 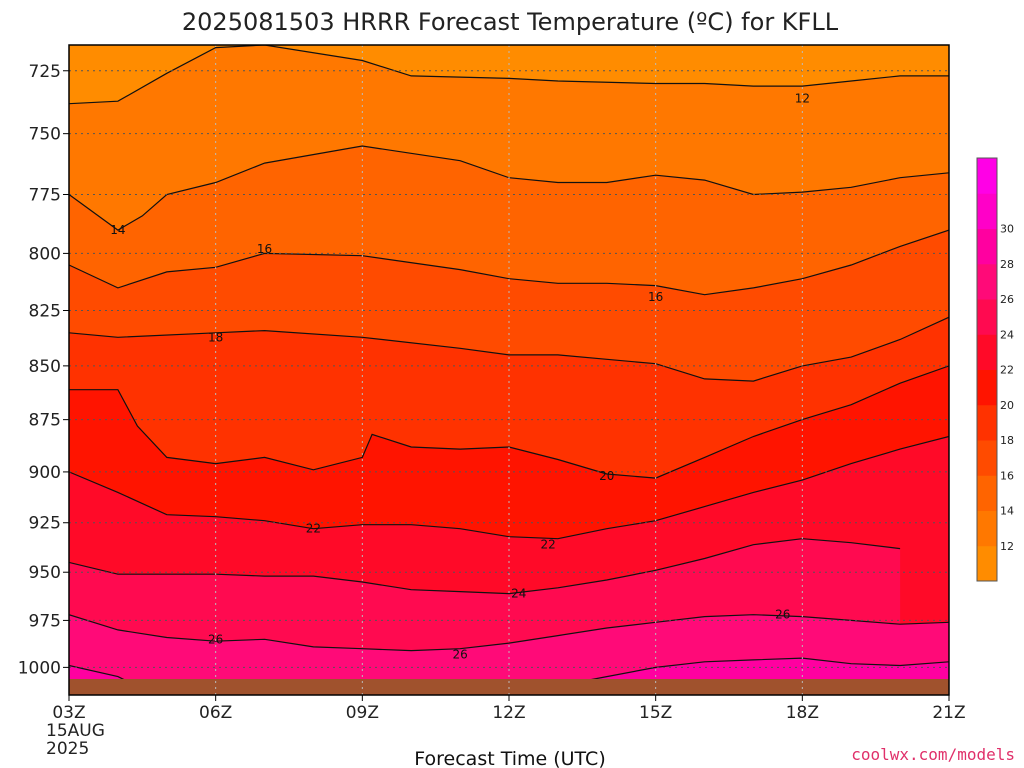 What do you see at coordinates (45, 135) in the screenshot?
I see `y-tick-label: 750` at bounding box center [45, 135].